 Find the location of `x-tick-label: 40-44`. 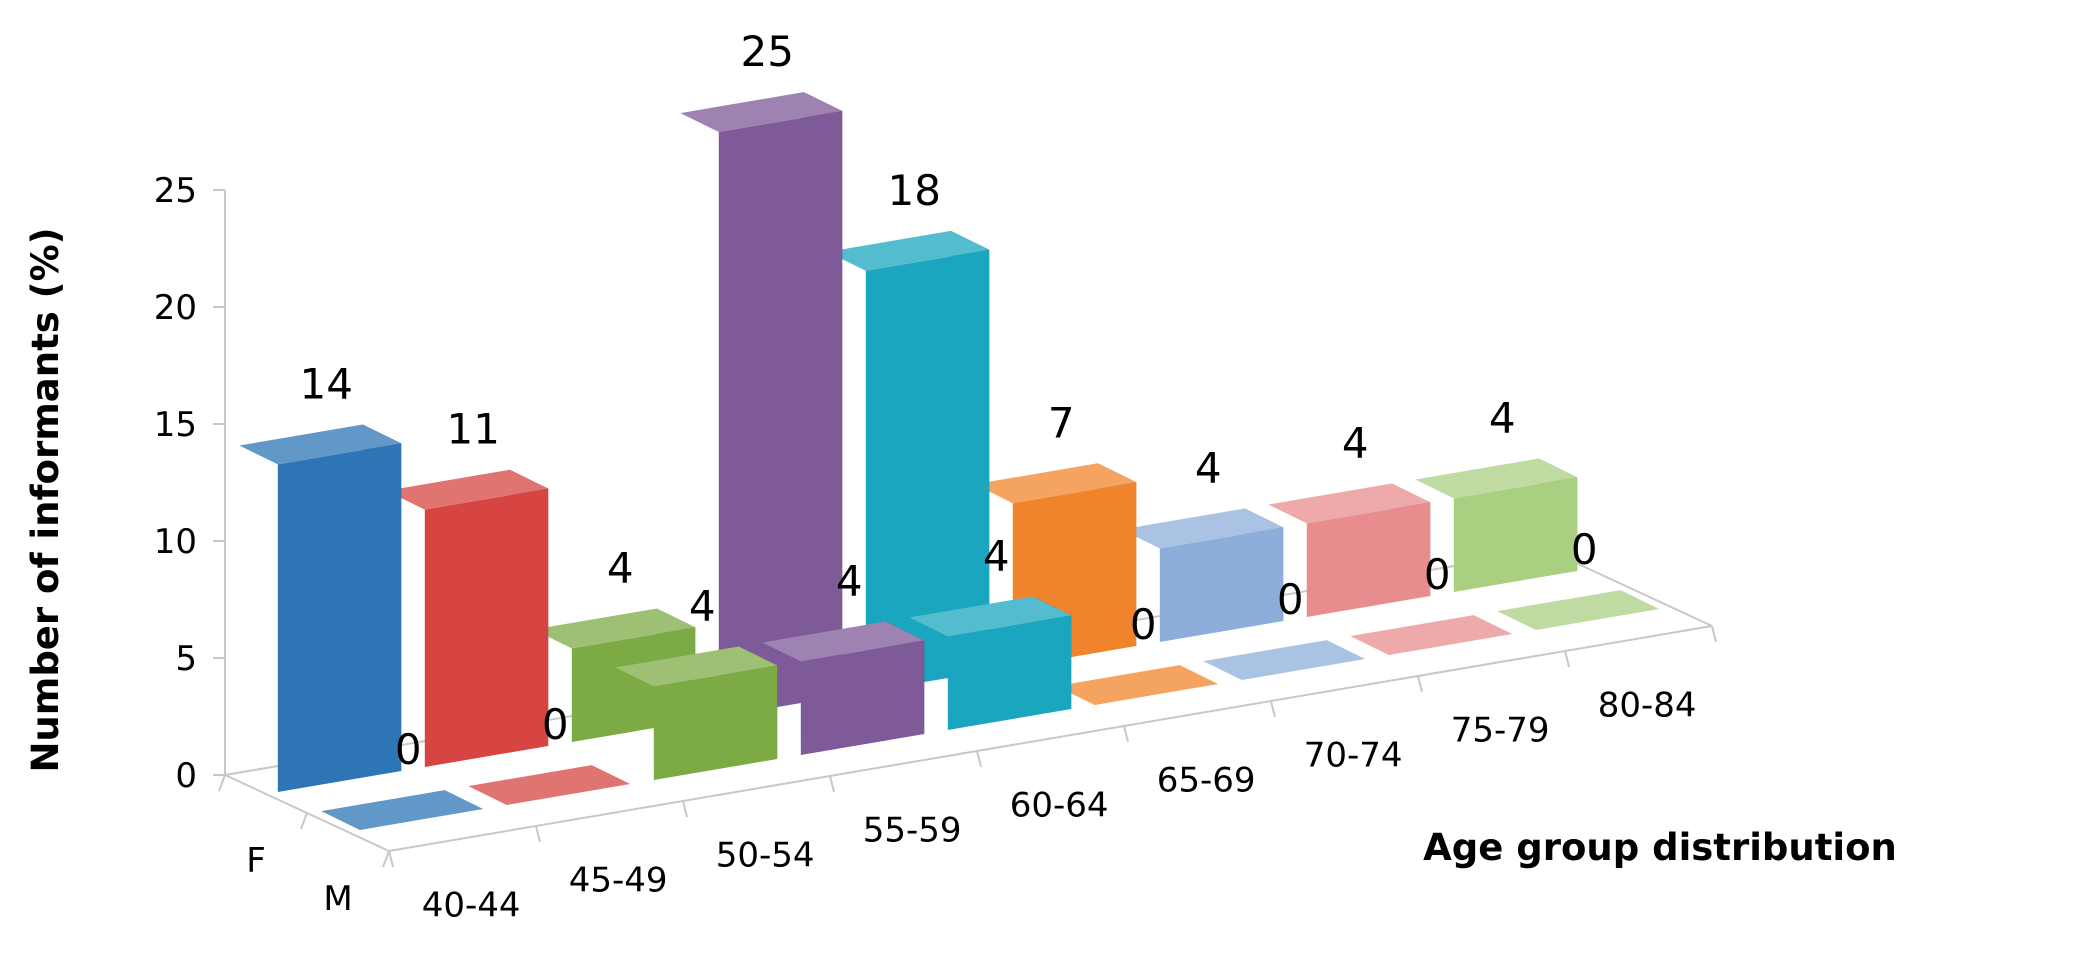

x-tick-label: 40-44 is located at coordinates (471, 906).